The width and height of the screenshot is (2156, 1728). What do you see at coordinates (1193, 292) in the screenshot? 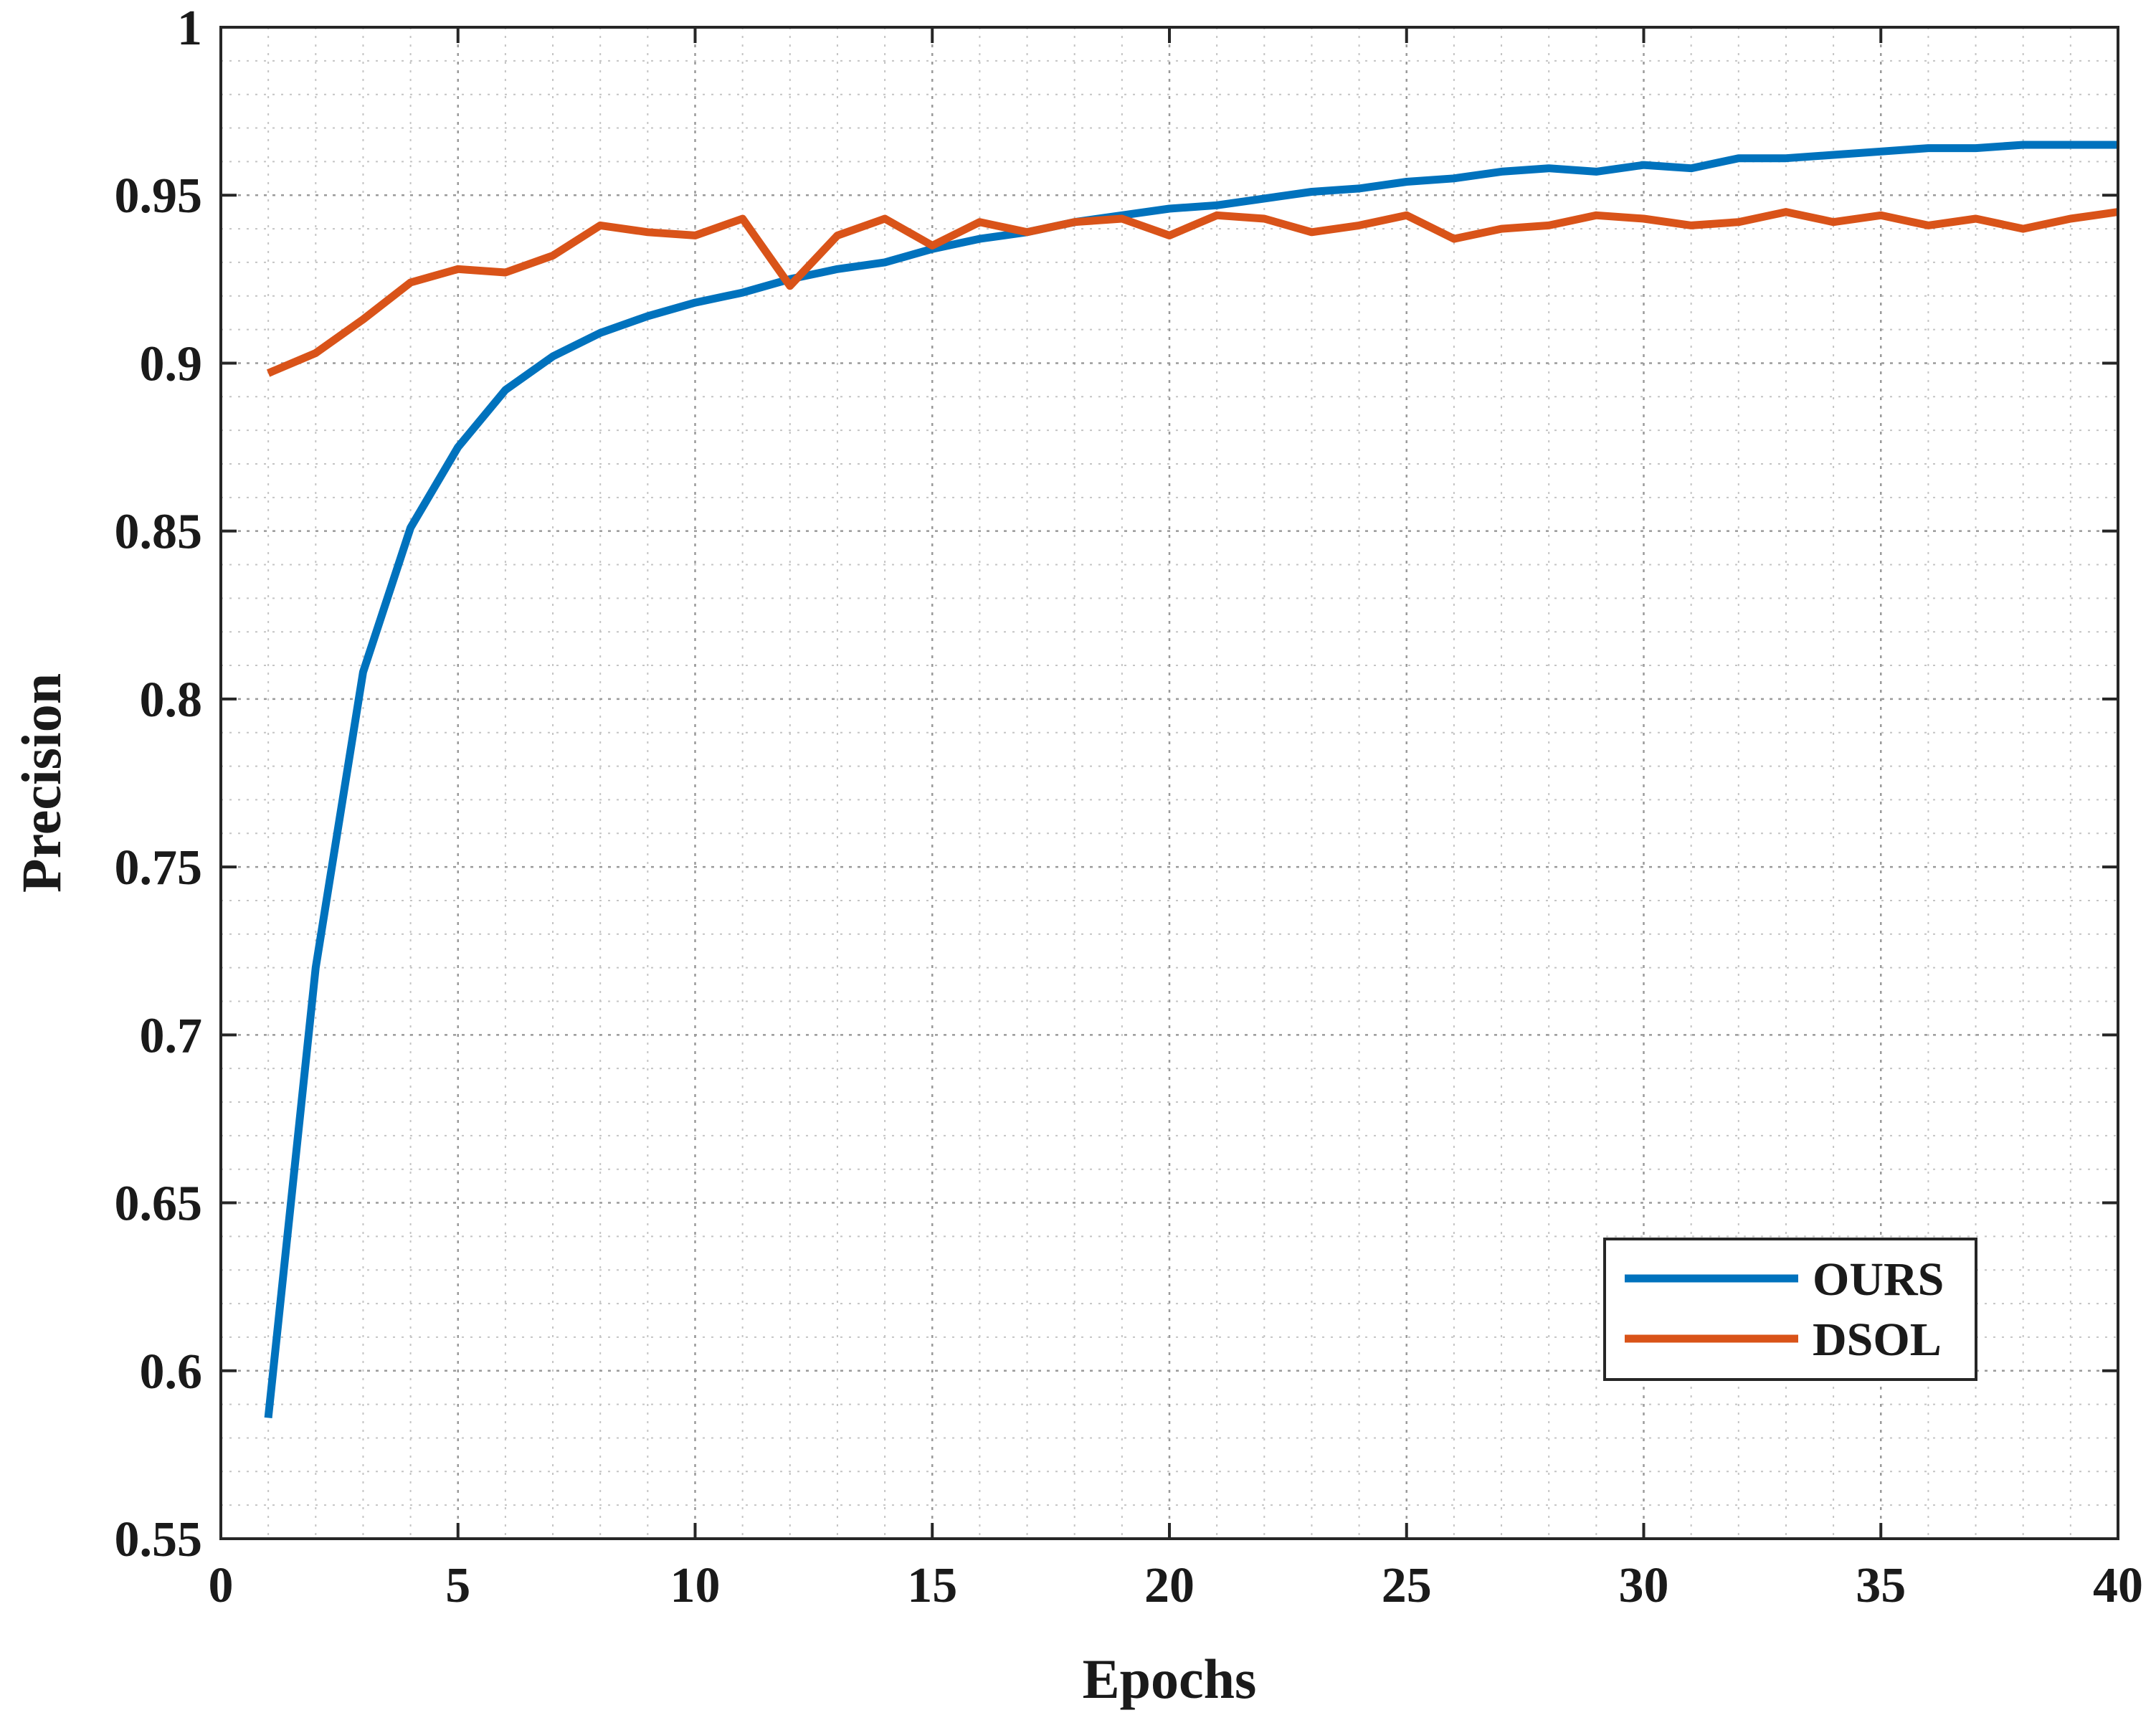
I see `series-line-dsol` at bounding box center [1193, 292].